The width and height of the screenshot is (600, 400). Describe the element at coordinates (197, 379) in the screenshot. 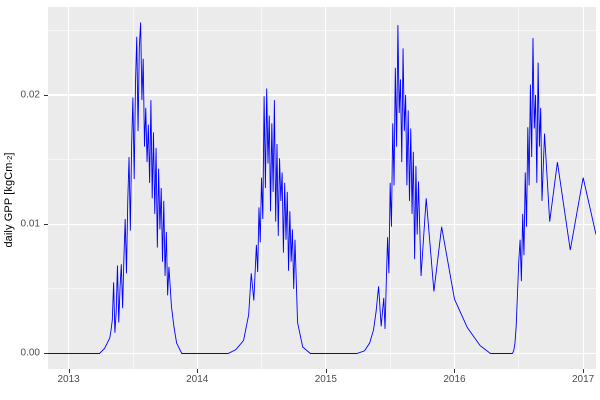

I see `x-axis-tick-label: 2014` at that location.